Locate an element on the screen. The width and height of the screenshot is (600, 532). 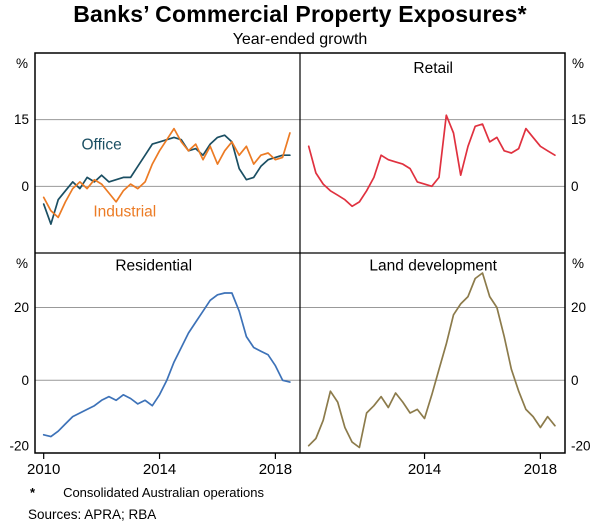
annotation-retail: Retail is located at coordinates (433, 68).